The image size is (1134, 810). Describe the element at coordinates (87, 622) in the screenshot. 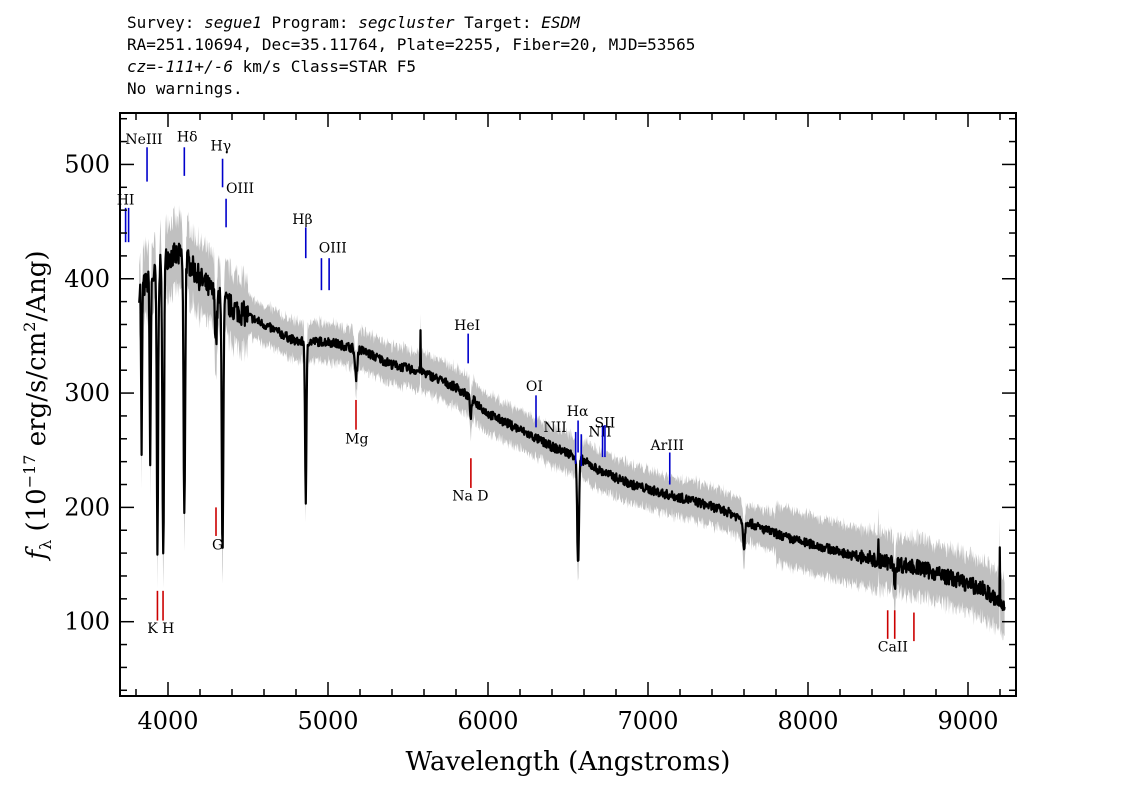

I see `y-tick-label: 100` at that location.